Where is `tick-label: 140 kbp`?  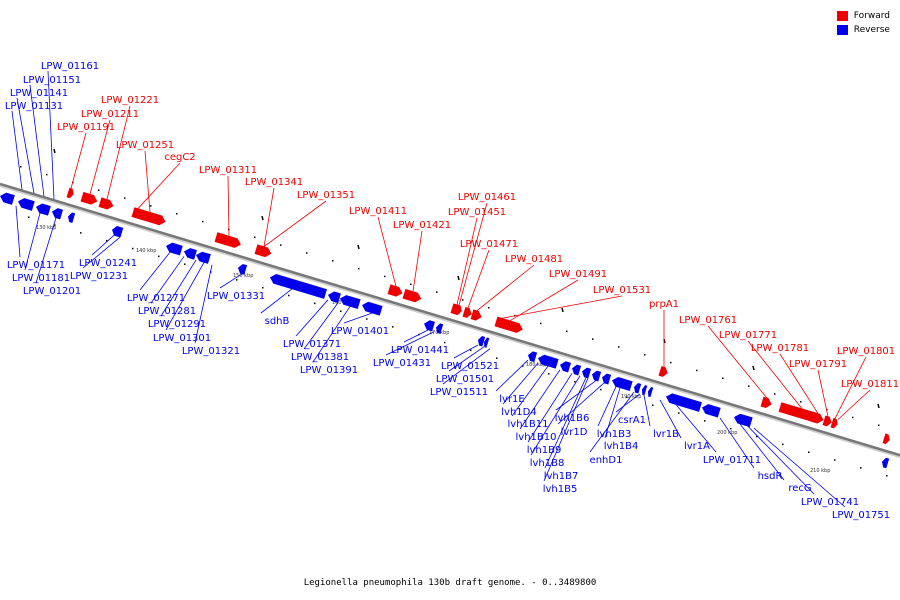 tick-label: 140 kbp is located at coordinates (146, 251).